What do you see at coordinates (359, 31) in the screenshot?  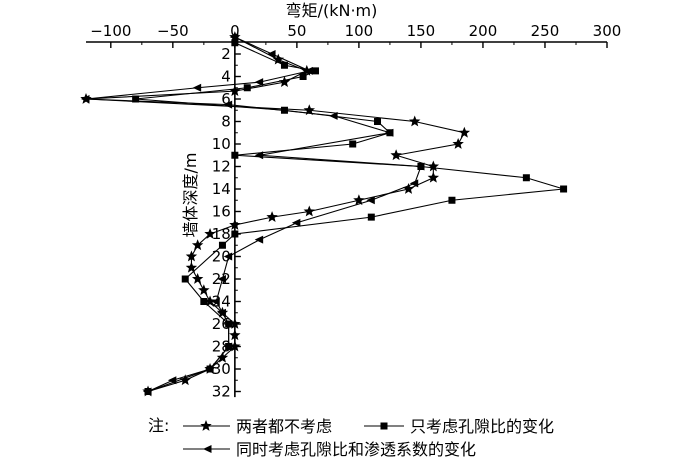 I see `x-tick-label: 100` at bounding box center [359, 31].